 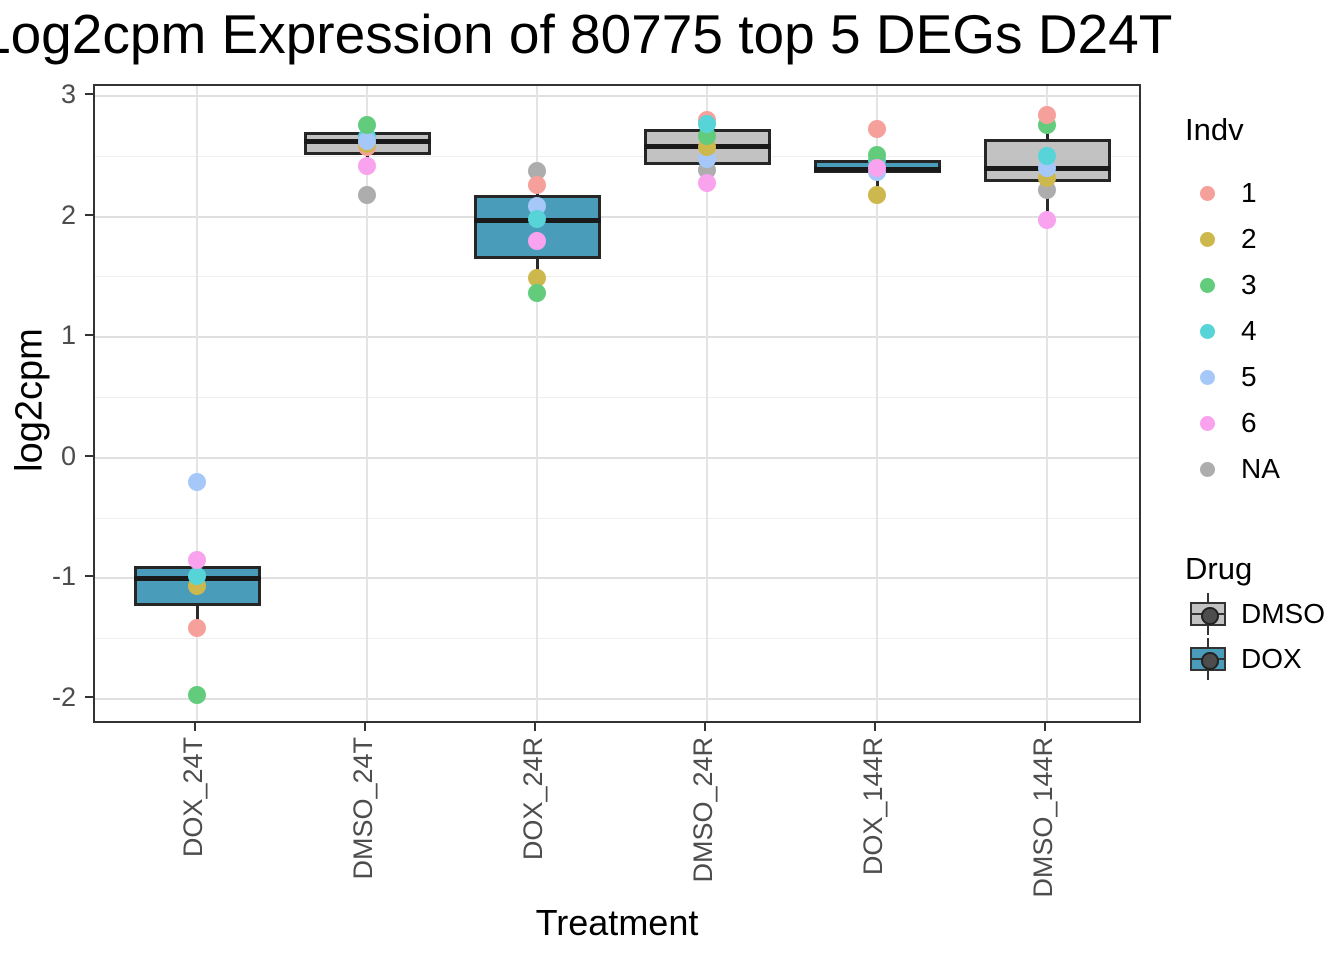 What do you see at coordinates (367, 165) in the screenshot?
I see `point-DMSO_24T-indv6` at bounding box center [367, 165].